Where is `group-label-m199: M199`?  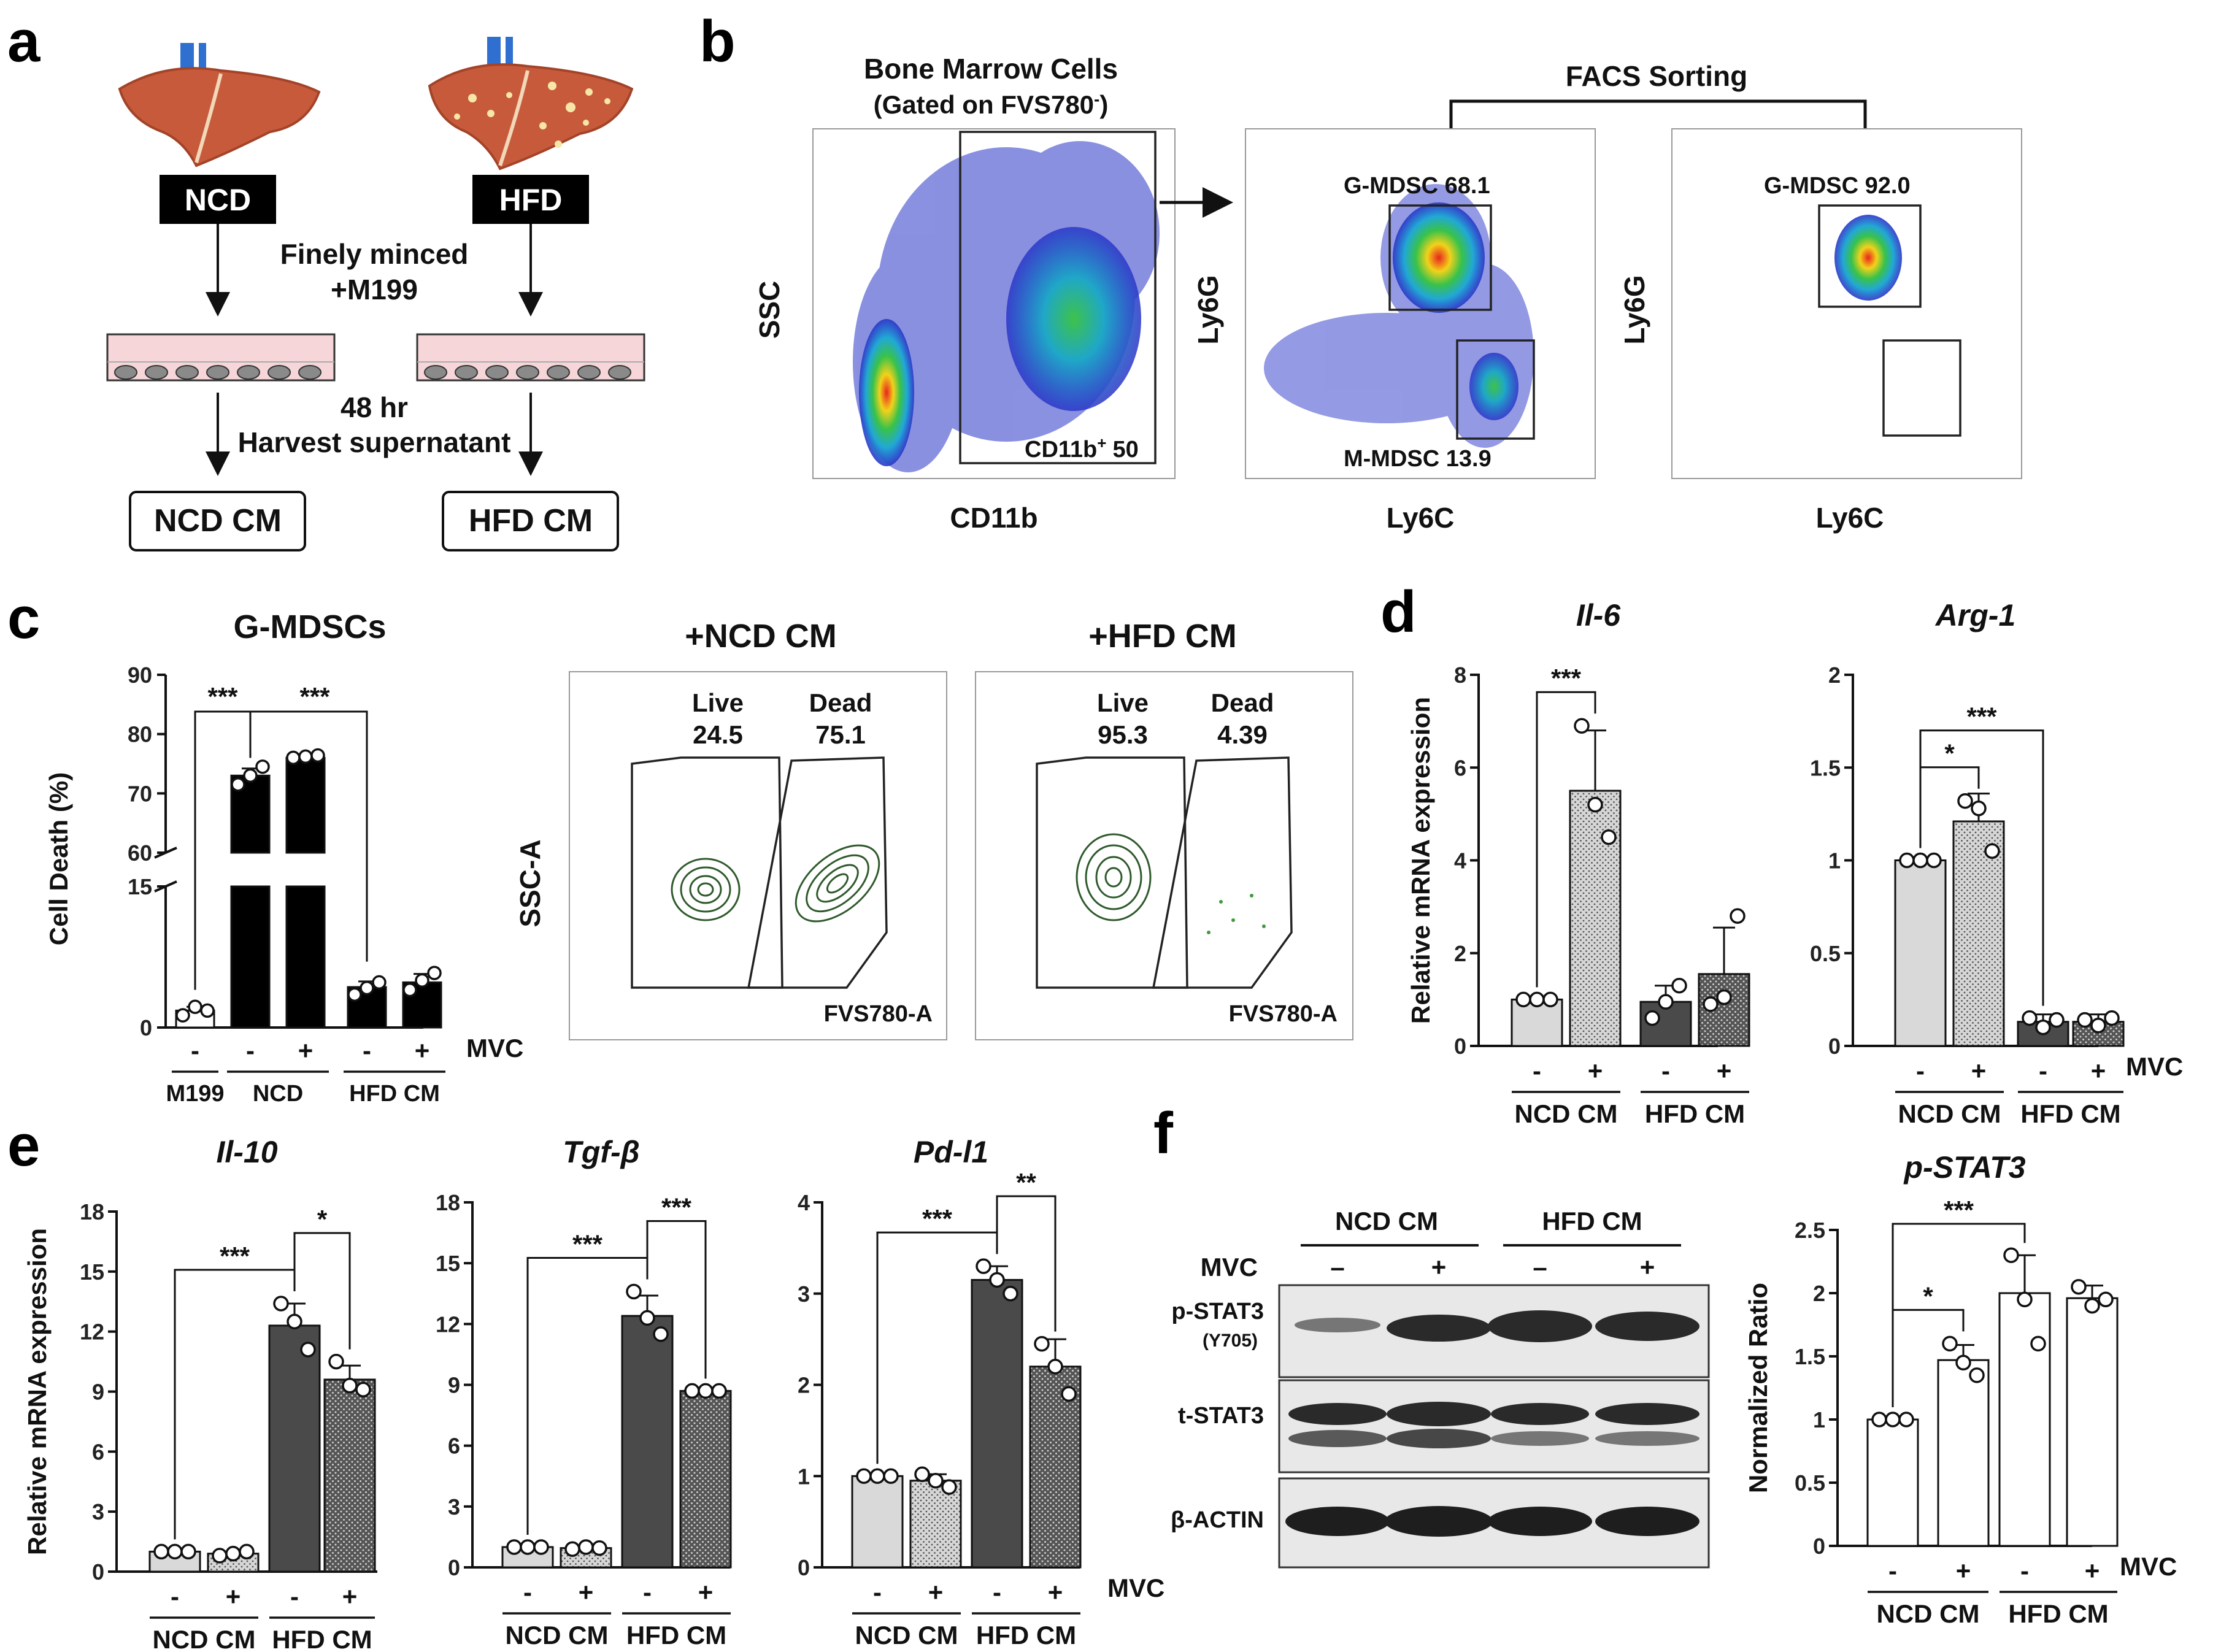 group-label-m199: M199 is located at coordinates (195, 1094).